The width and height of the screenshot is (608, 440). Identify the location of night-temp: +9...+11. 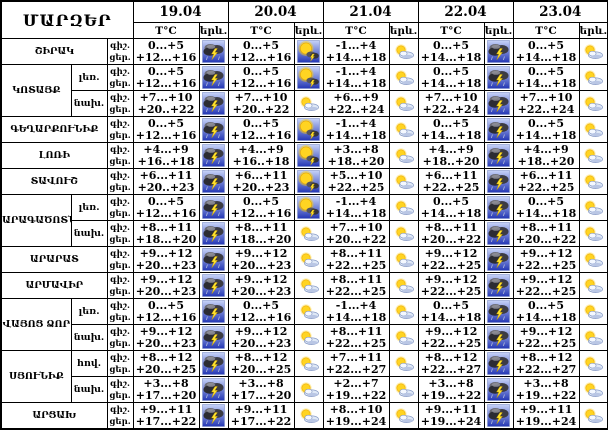
(546, 409).